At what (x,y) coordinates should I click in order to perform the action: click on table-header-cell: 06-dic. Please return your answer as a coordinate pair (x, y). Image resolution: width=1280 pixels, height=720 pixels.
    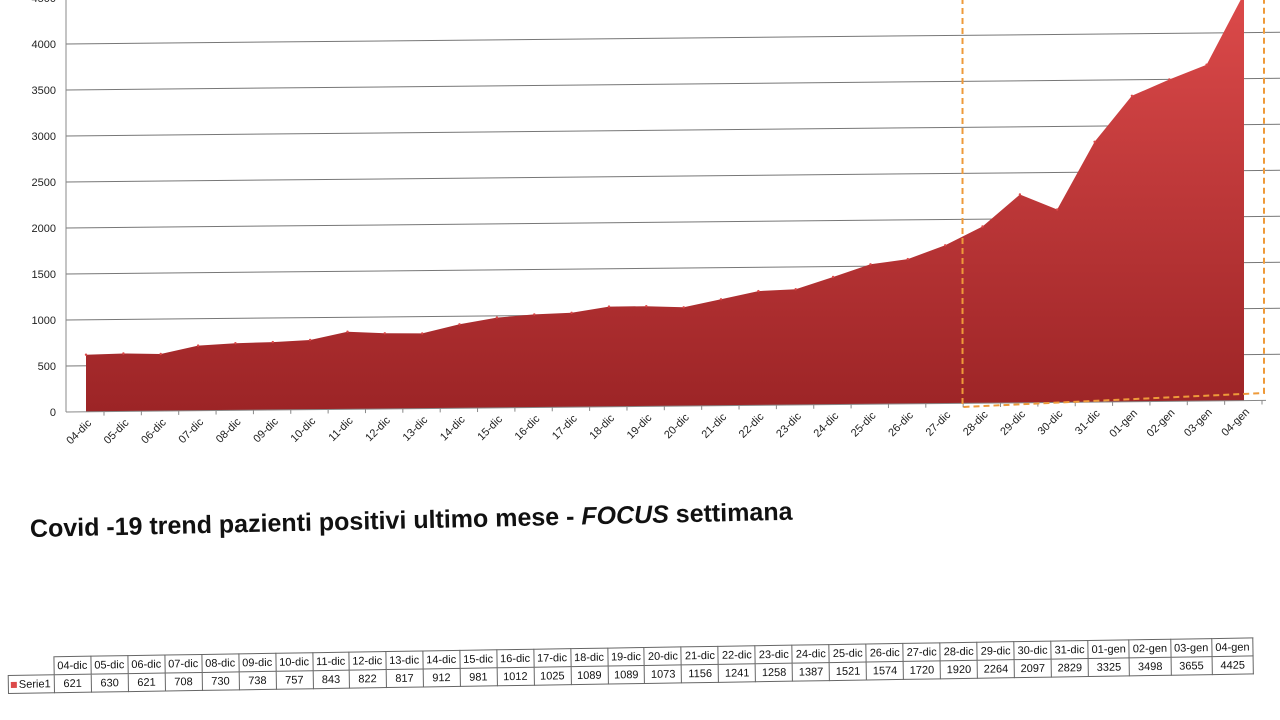
    Looking at the image, I should click on (146, 664).